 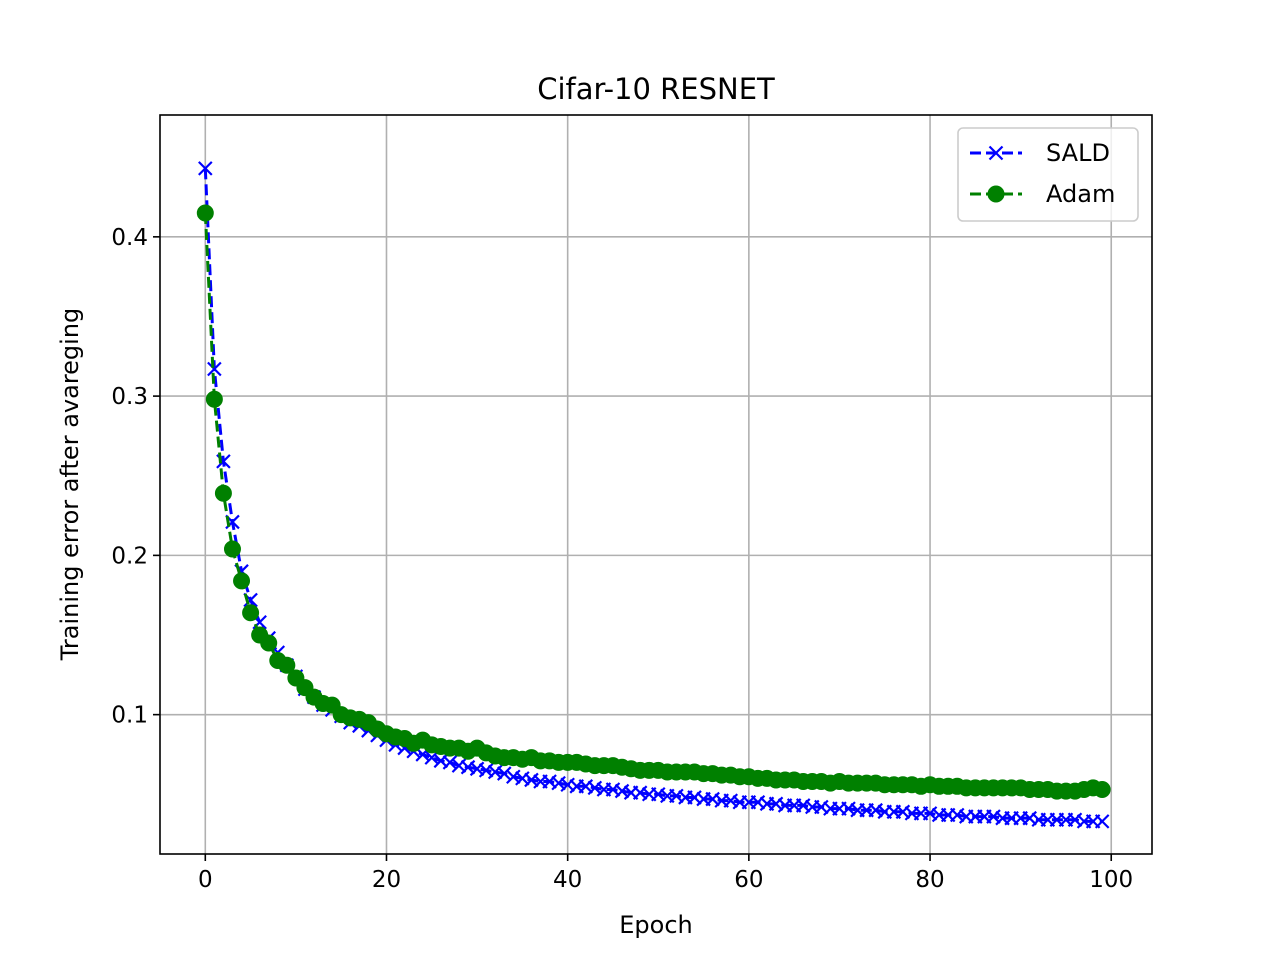 What do you see at coordinates (1048, 174) in the screenshot?
I see `legend: SALD Adam` at bounding box center [1048, 174].